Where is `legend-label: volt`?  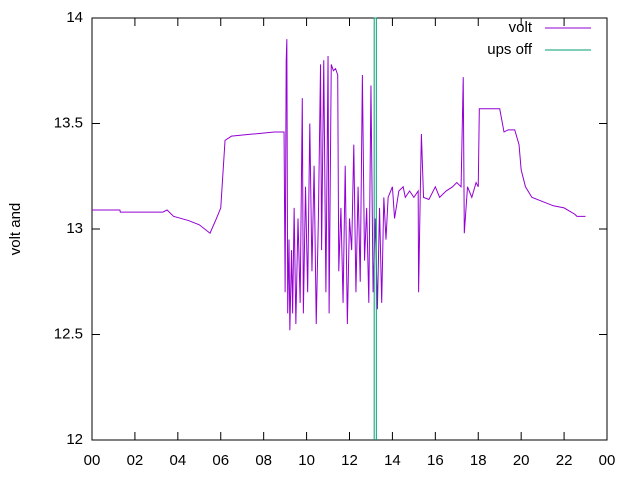
legend-label: volt is located at coordinates (521, 27).